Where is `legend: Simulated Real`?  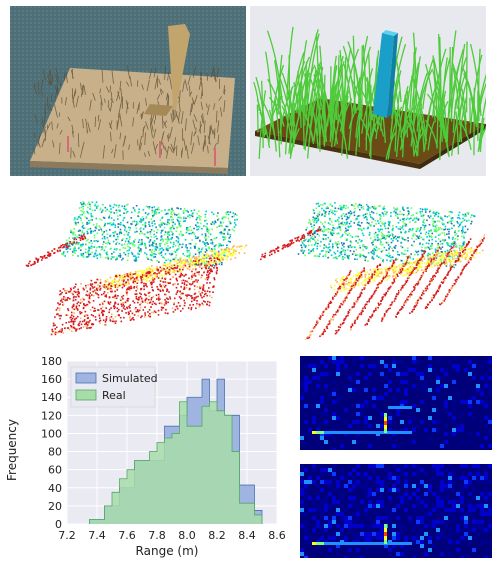
legend: Simulated Real is located at coordinates (114, 387).